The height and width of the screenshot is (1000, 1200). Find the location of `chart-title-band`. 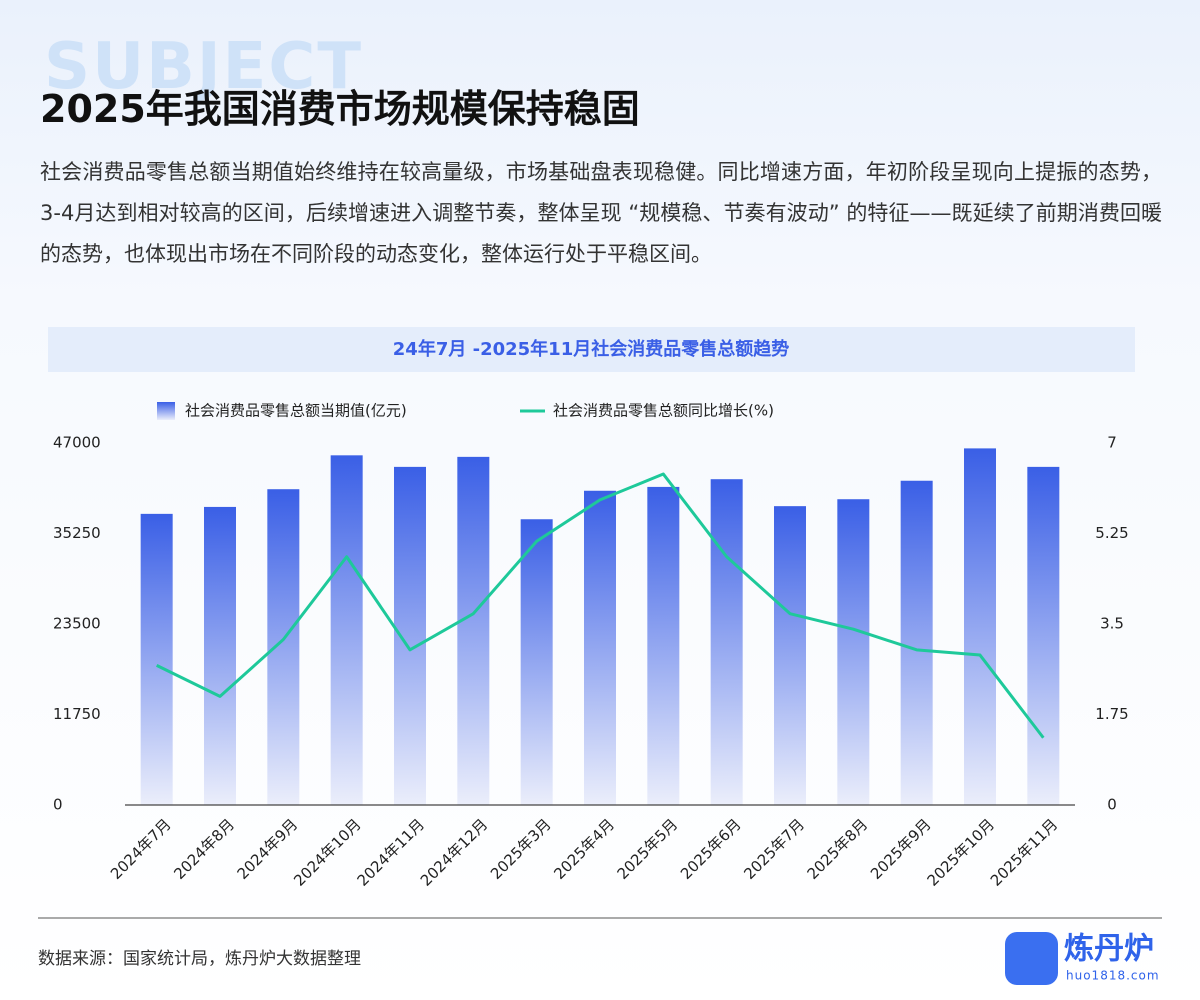

chart-title-band is located at coordinates (591, 349).